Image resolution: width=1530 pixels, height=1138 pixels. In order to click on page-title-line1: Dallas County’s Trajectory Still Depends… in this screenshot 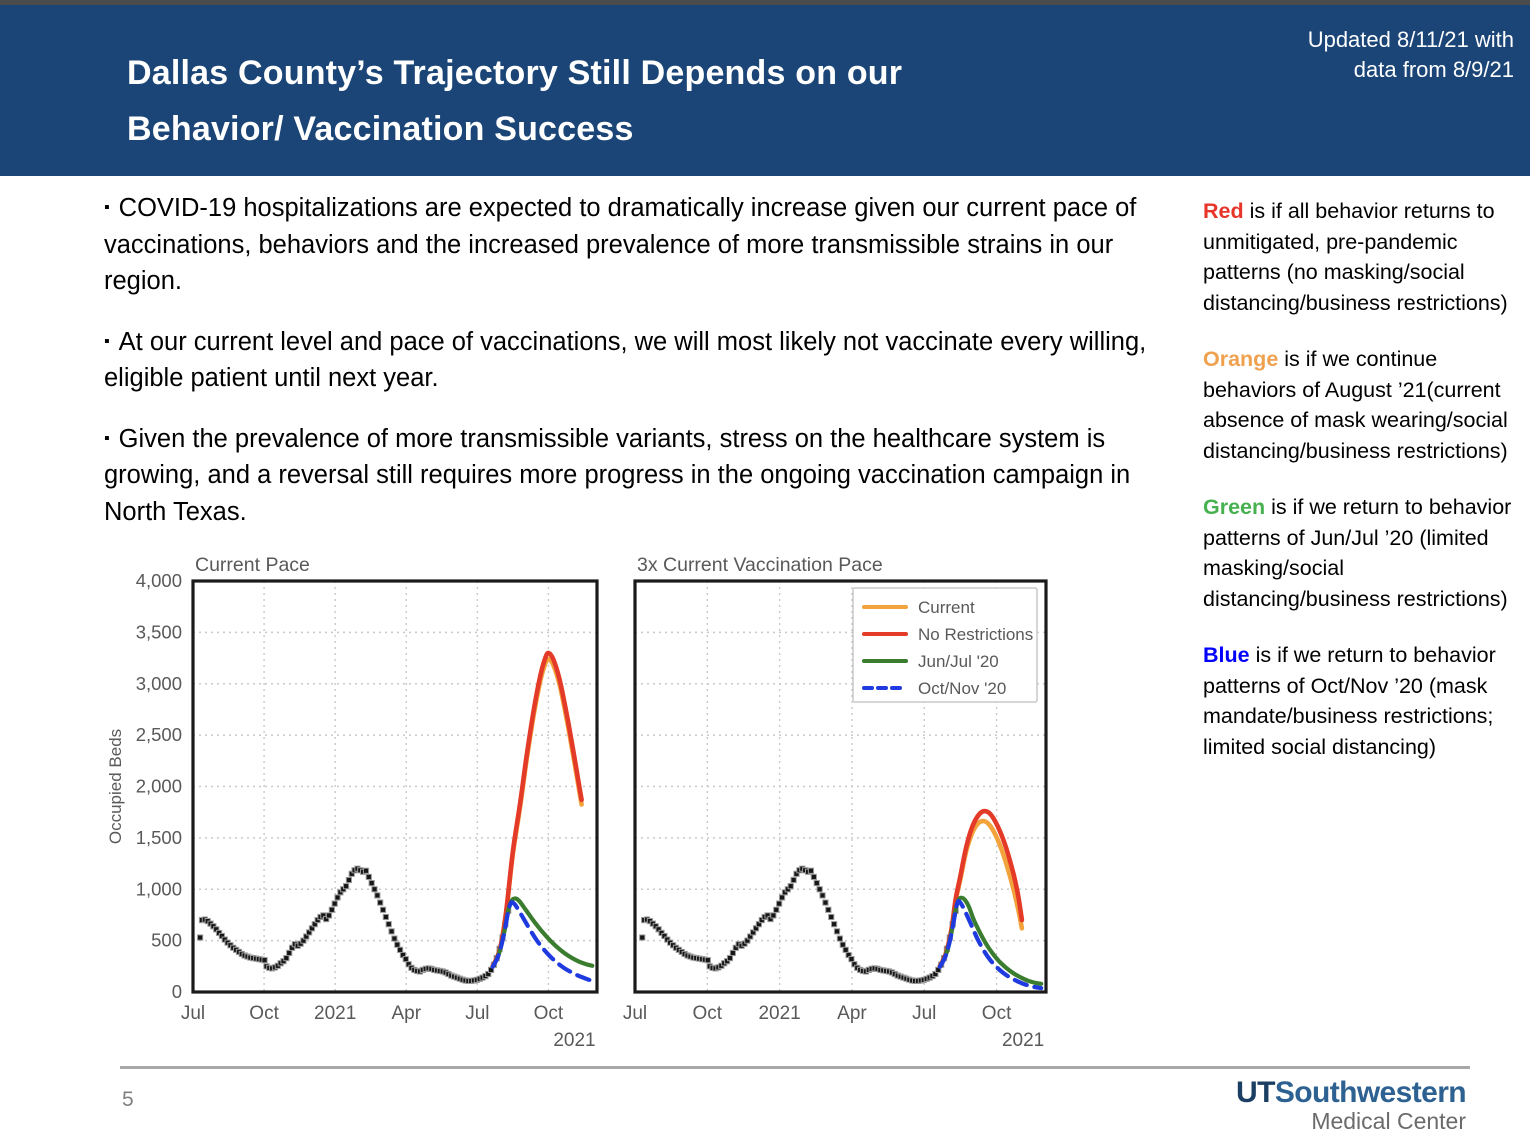, I will do `click(515, 73)`.